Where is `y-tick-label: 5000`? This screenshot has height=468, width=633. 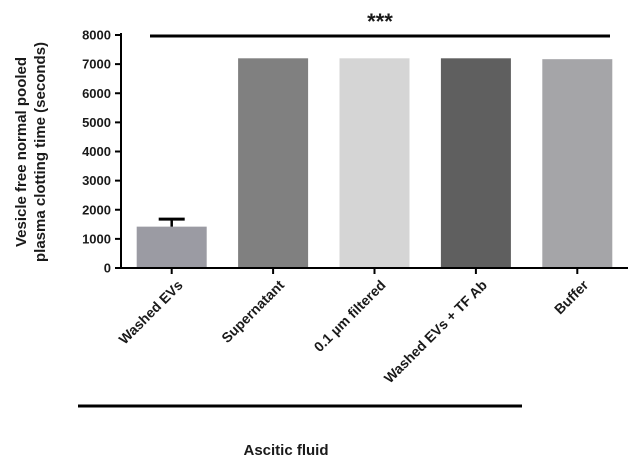 y-tick-label: 5000 is located at coordinates (96, 122).